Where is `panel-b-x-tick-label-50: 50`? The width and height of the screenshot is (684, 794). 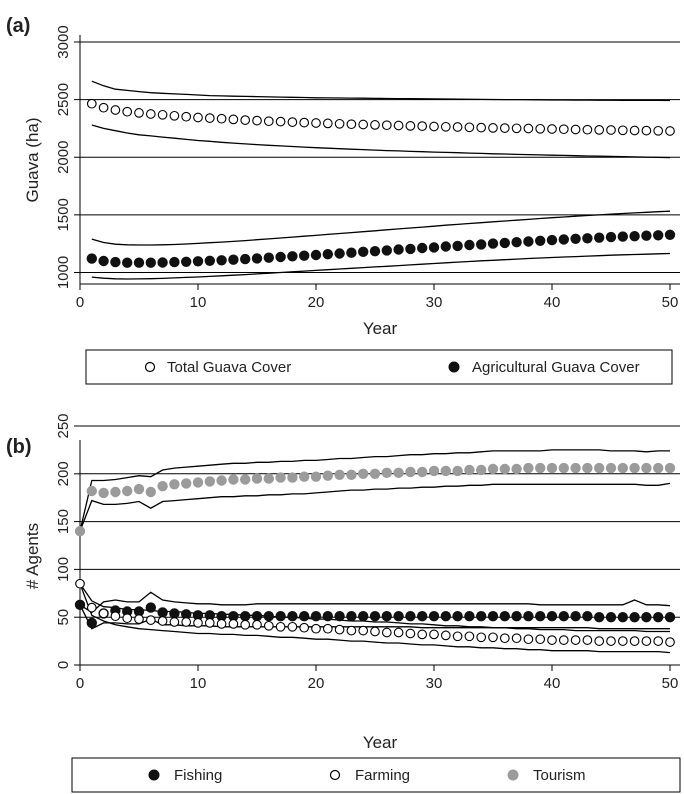 panel-b-x-tick-label-50: 50 is located at coordinates (670, 683).